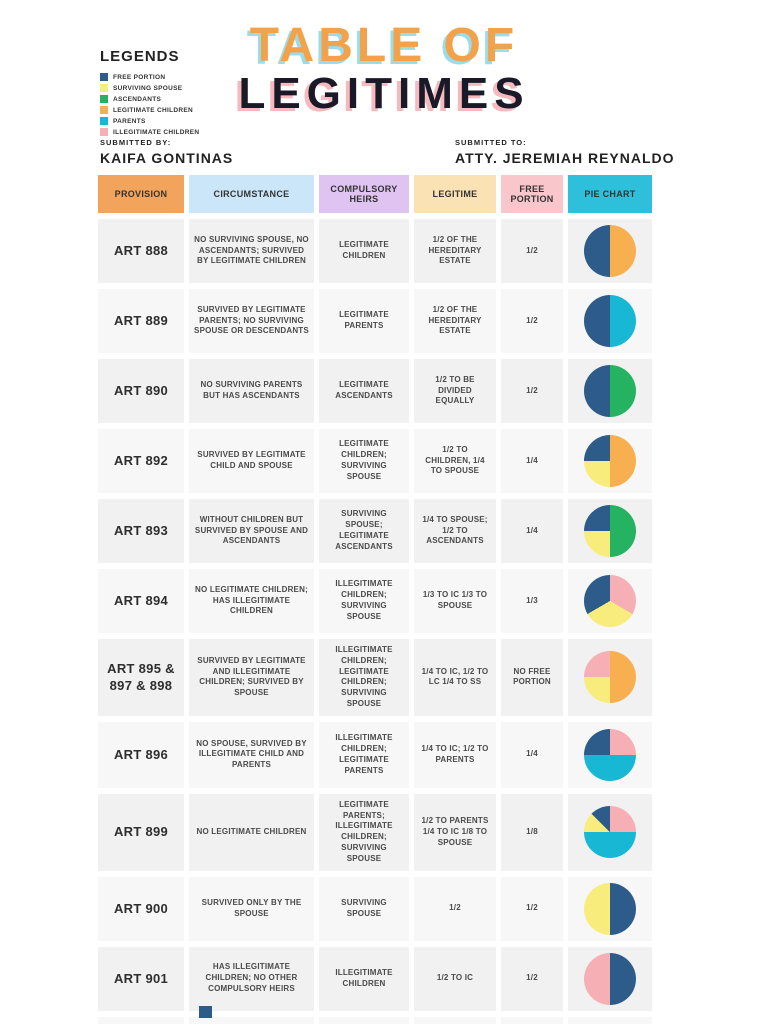  I want to click on free-portion-cell: NO FREE PORTION, so click(532, 677).